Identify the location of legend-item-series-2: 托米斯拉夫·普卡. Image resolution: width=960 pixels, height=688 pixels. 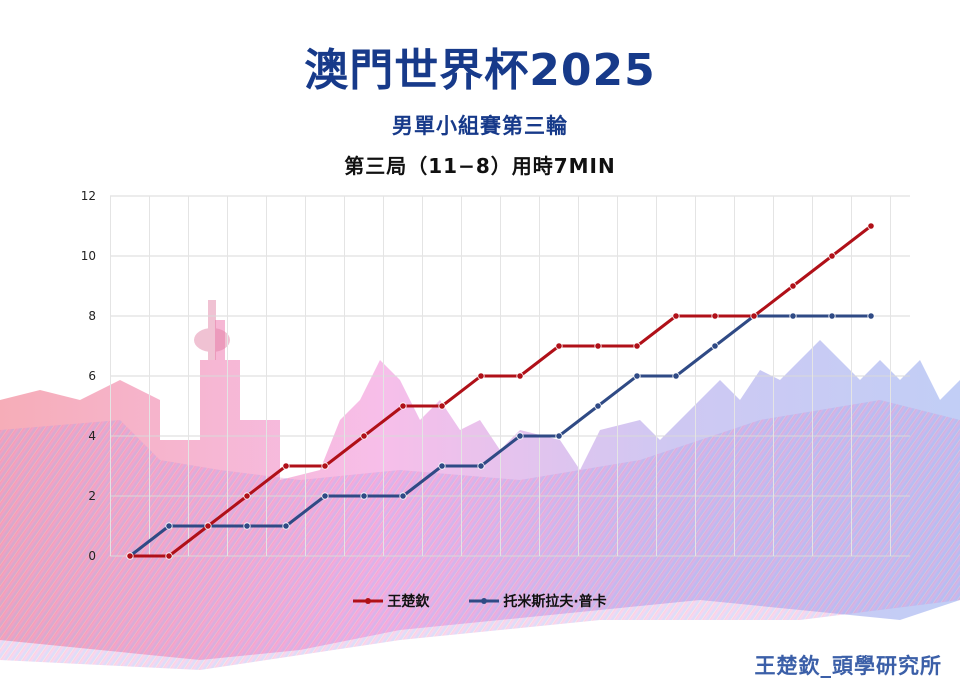
(538, 601).